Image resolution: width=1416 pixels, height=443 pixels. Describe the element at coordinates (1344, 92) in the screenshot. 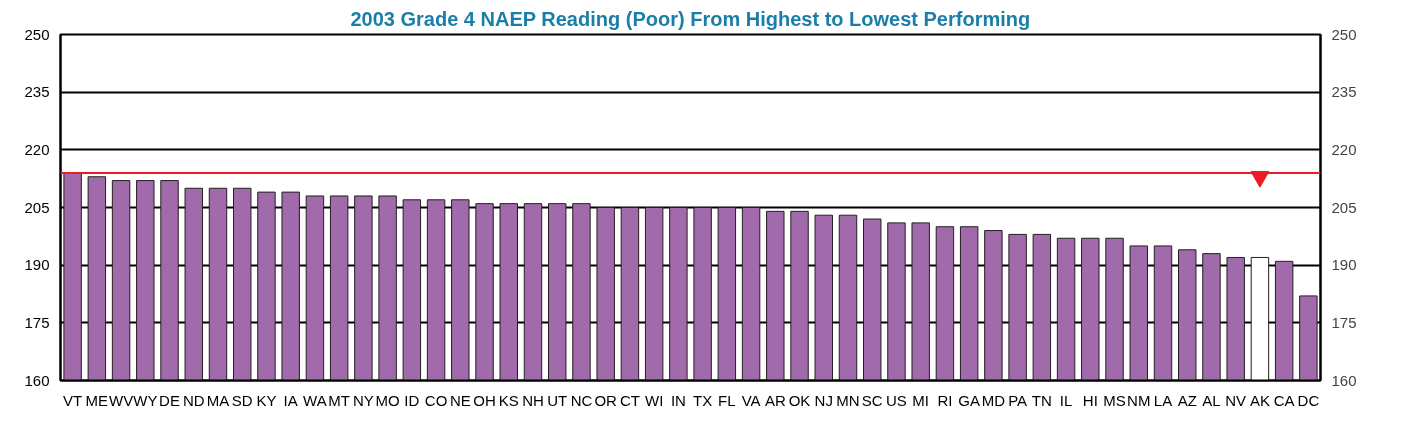

I see `y2-tick-label: 235` at that location.